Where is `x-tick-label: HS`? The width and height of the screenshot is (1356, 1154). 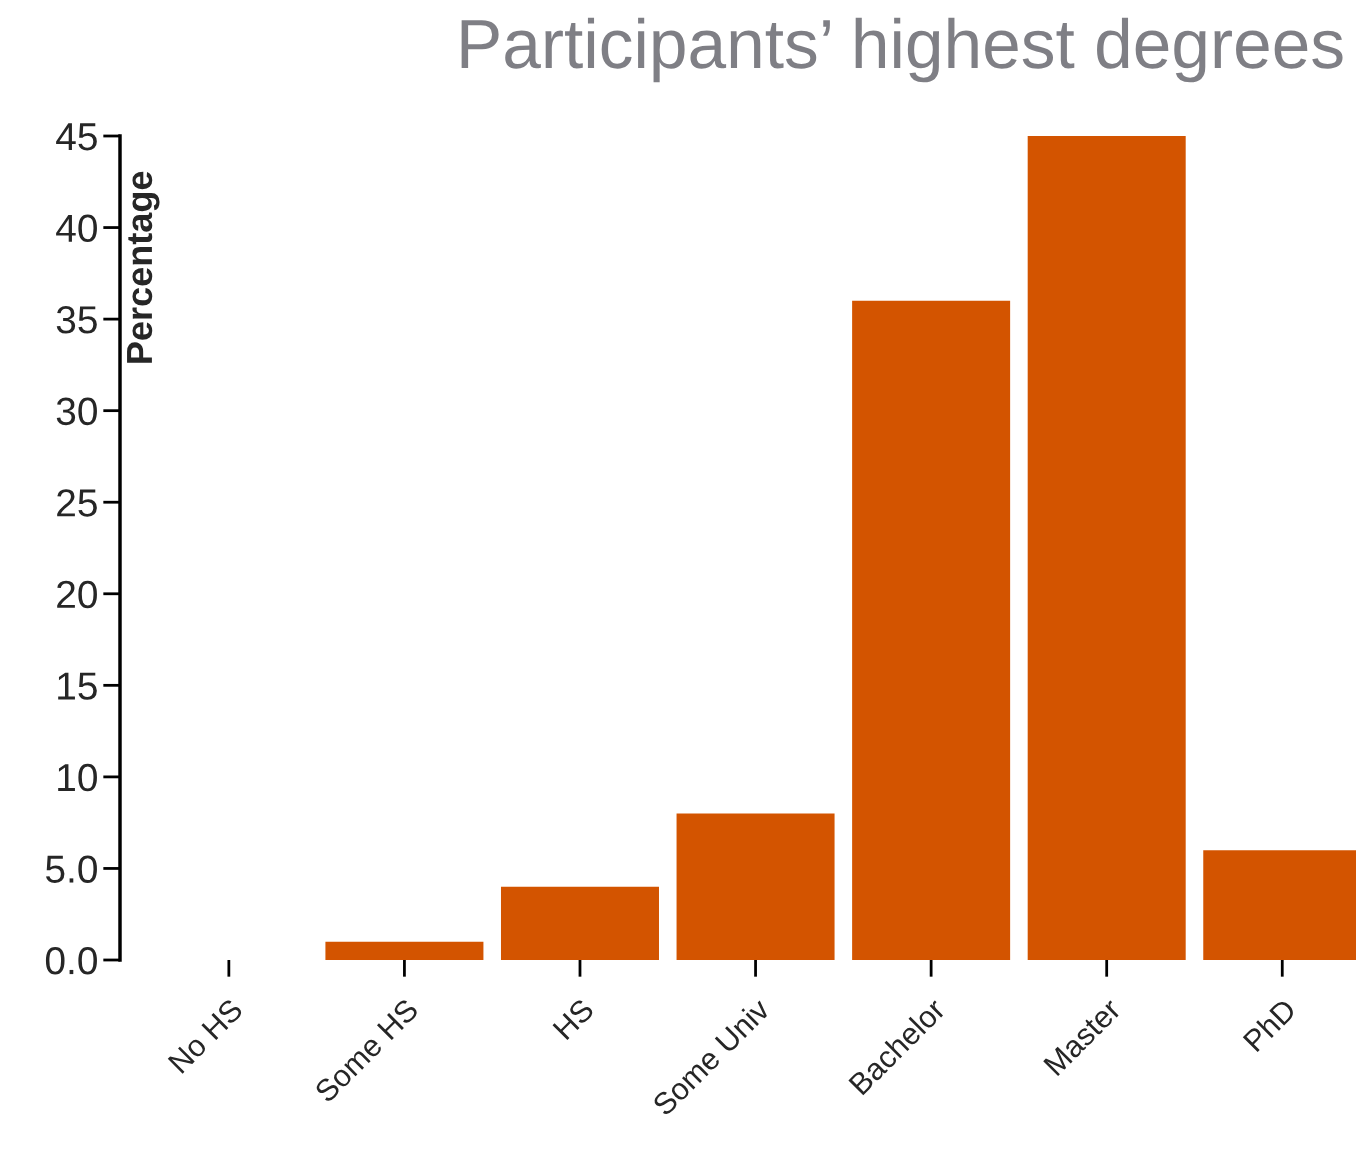 x-tick-label: HS is located at coordinates (573, 1019).